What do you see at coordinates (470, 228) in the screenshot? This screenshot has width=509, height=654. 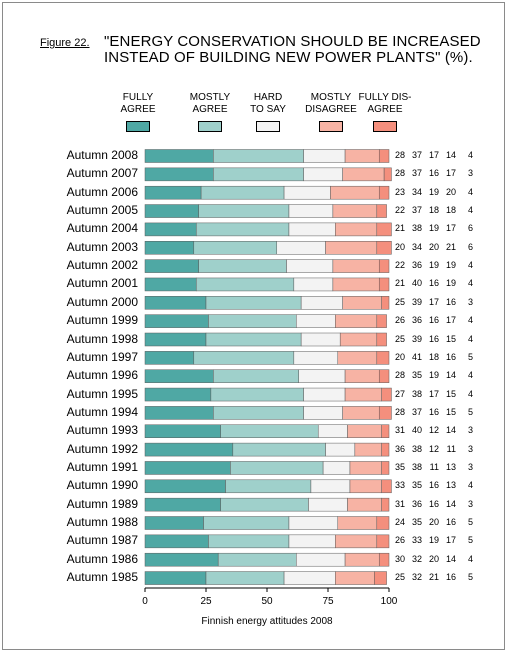 I see `data-label: 6` at bounding box center [470, 228].